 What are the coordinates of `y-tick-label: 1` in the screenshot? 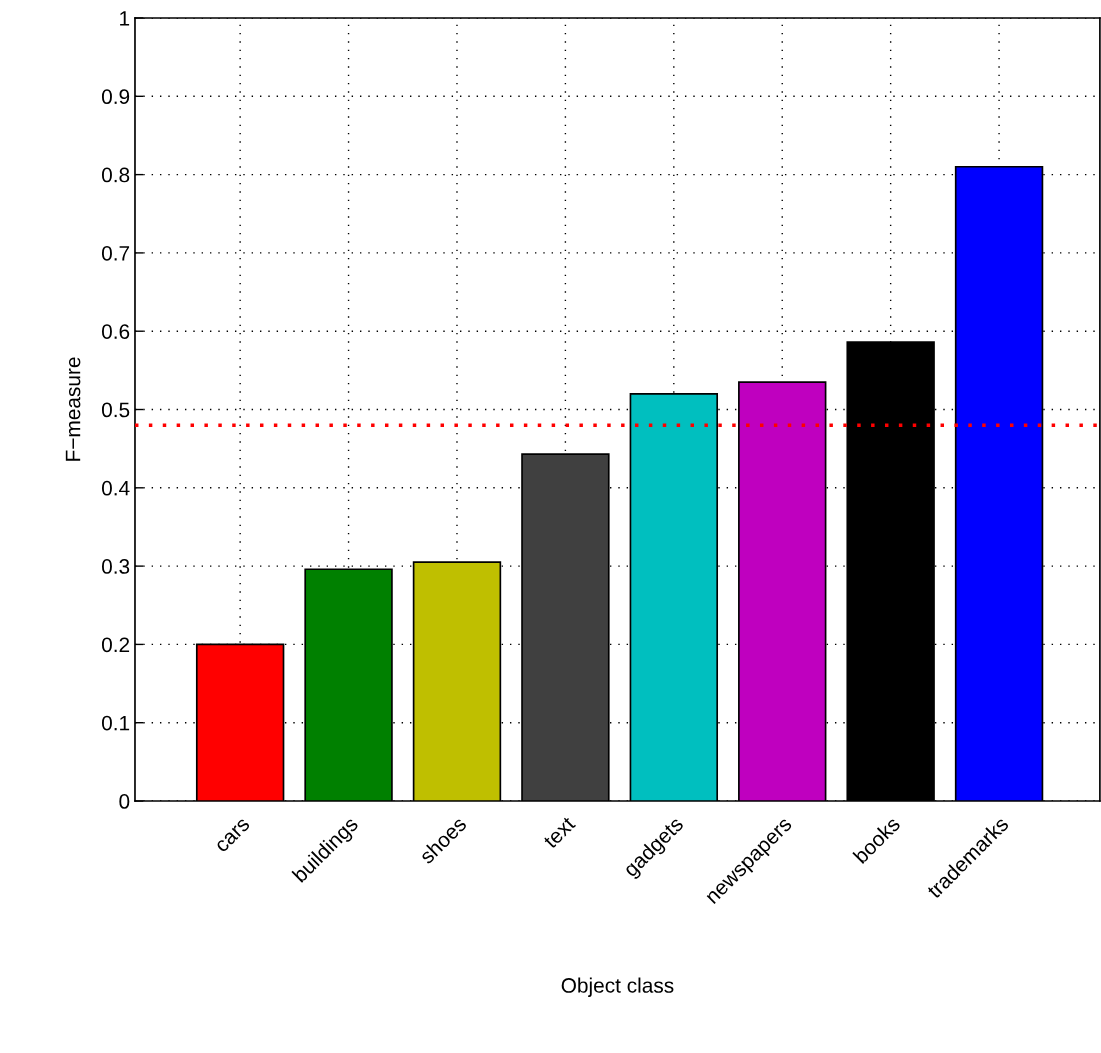 It's located at (125, 18).